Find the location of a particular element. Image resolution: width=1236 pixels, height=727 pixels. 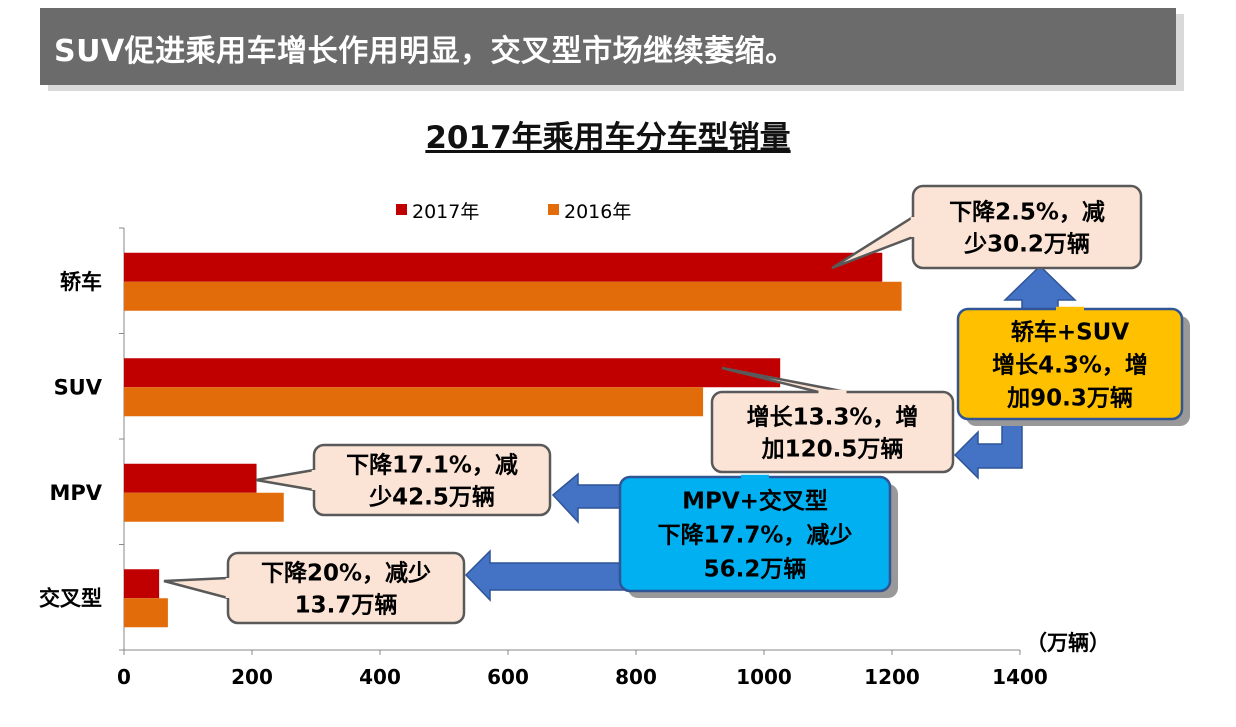

callout-text: 加90.3万辆 is located at coordinates (1069, 398).